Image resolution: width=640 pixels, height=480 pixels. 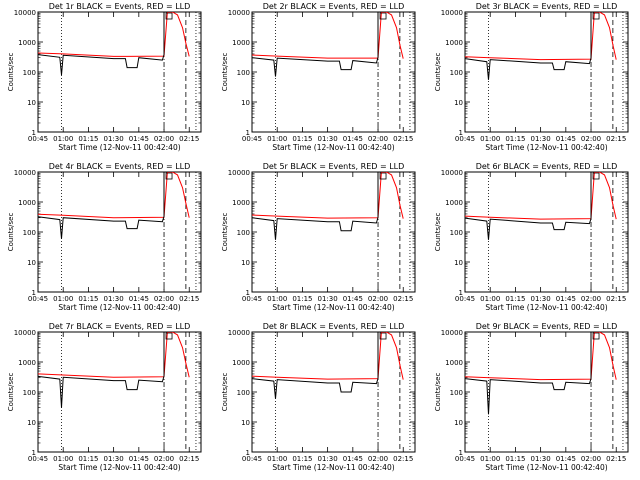 What do you see at coordinates (25, 333) in the screenshot?
I see `y-tick-label: 10000` at bounding box center [25, 333].